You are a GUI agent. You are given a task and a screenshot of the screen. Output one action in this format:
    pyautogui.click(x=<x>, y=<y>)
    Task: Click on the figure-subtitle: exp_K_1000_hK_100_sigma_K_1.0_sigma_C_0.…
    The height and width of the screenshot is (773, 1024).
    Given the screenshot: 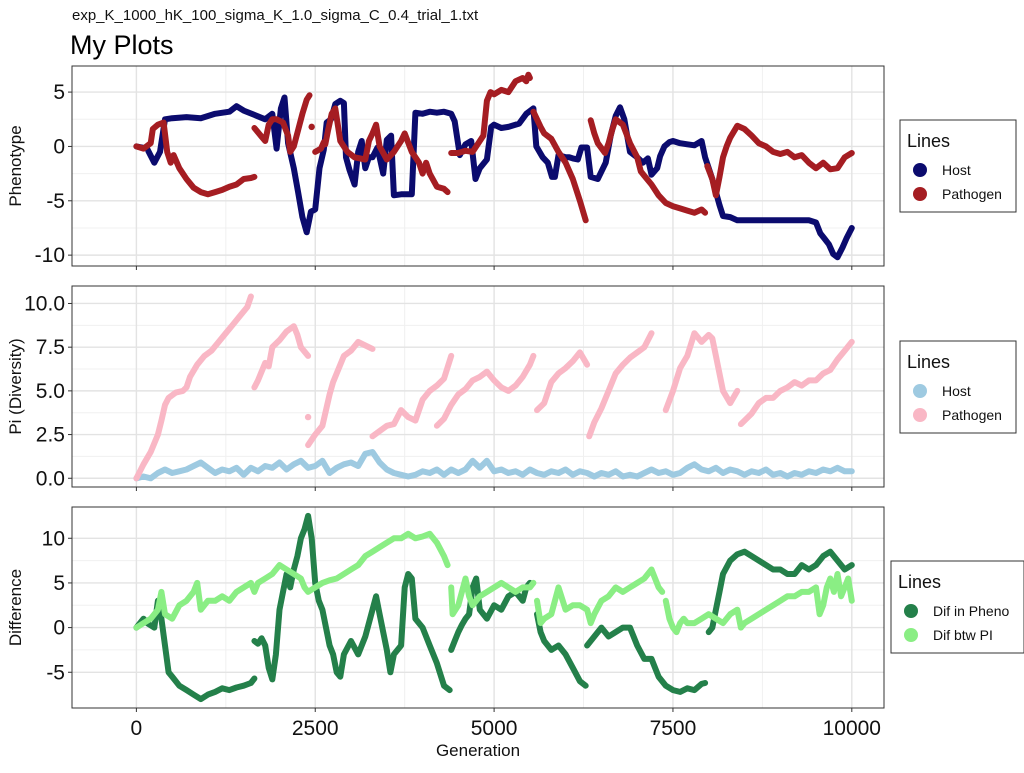 What is the action you would take?
    pyautogui.click(x=275, y=15)
    